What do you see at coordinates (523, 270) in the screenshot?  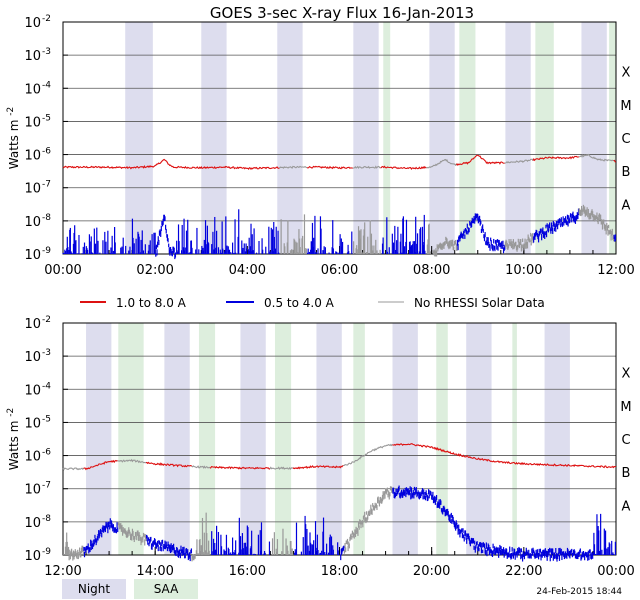 I see `x-tick-label: 10:00` at bounding box center [523, 270].